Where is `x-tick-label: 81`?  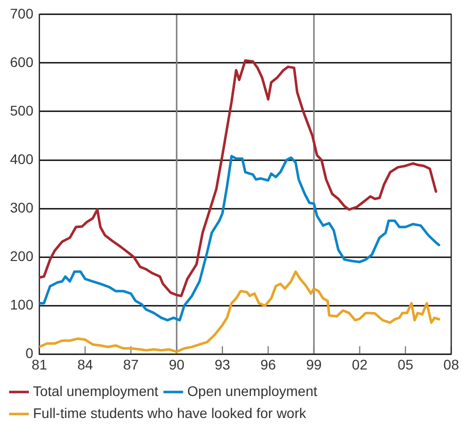
x-tick-label: 81 is located at coordinates (40, 364).